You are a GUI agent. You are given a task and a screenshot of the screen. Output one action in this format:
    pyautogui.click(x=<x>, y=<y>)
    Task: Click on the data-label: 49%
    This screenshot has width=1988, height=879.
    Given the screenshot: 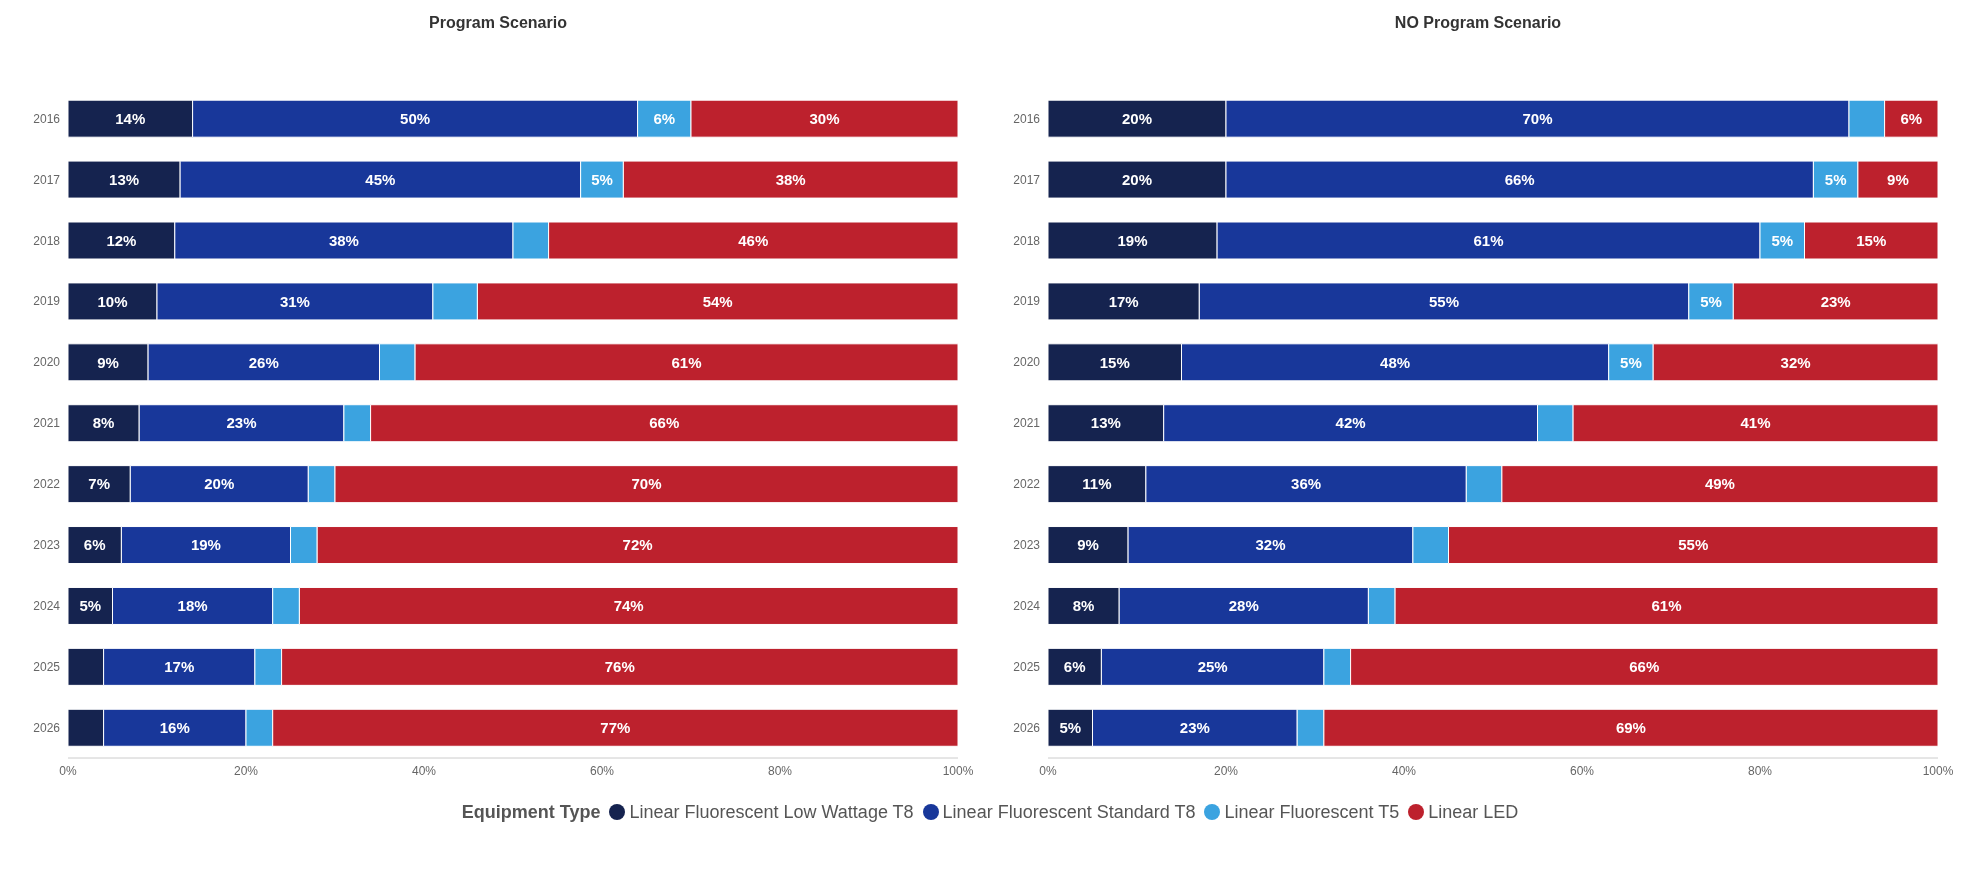 What is the action you would take?
    pyautogui.click(x=1719, y=484)
    